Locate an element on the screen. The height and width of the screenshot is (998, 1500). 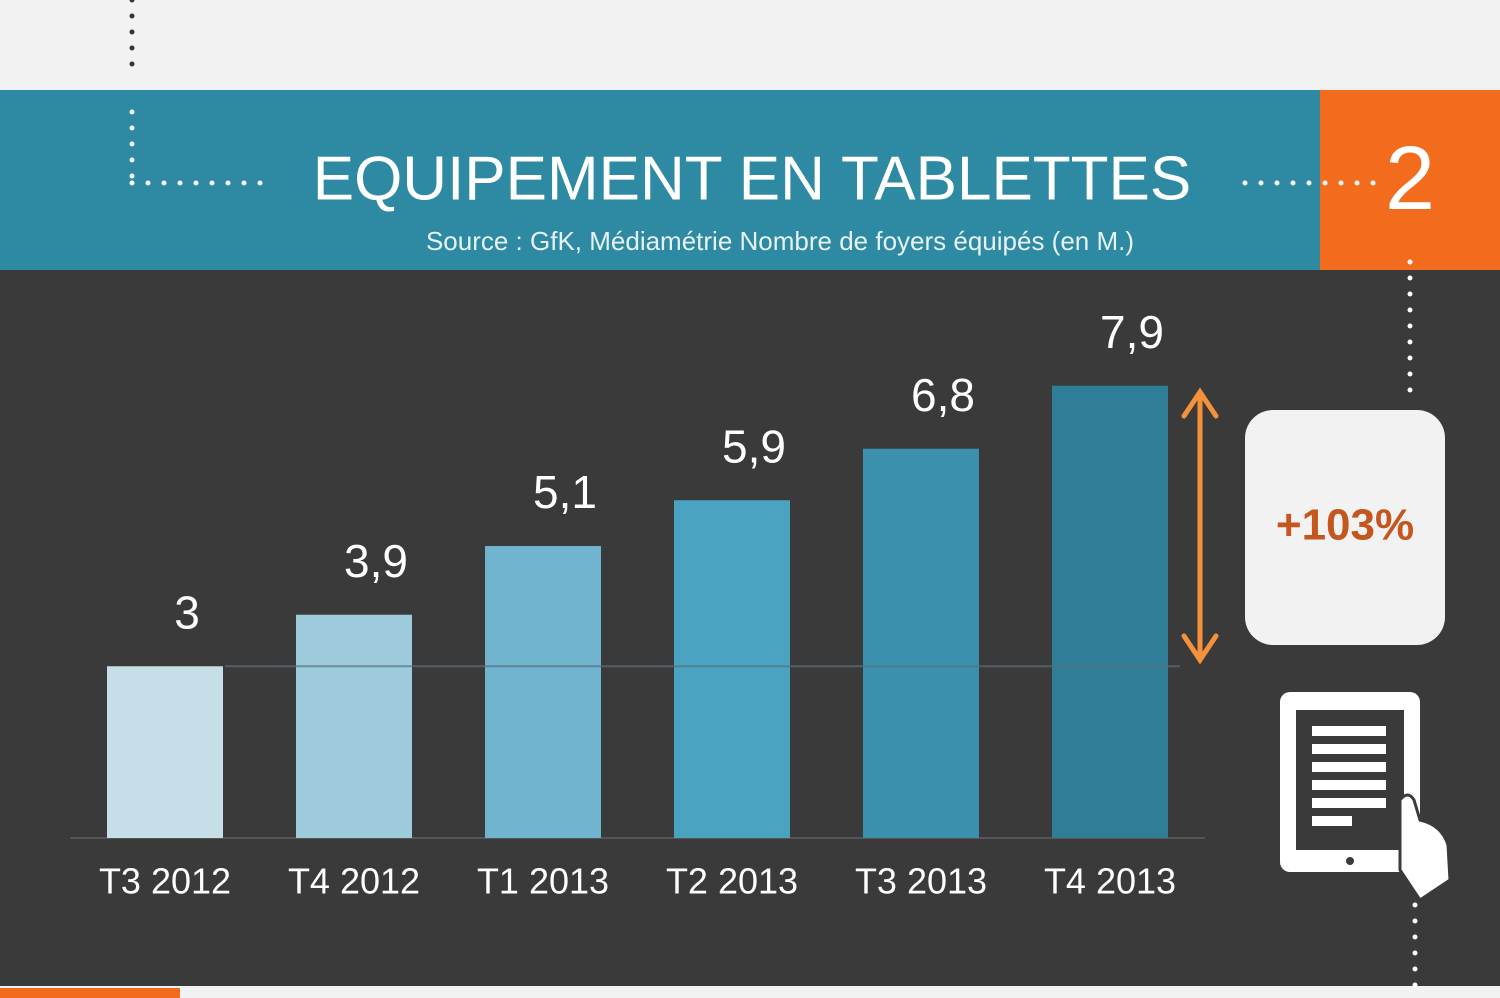
footer-accent is located at coordinates (90, 993).